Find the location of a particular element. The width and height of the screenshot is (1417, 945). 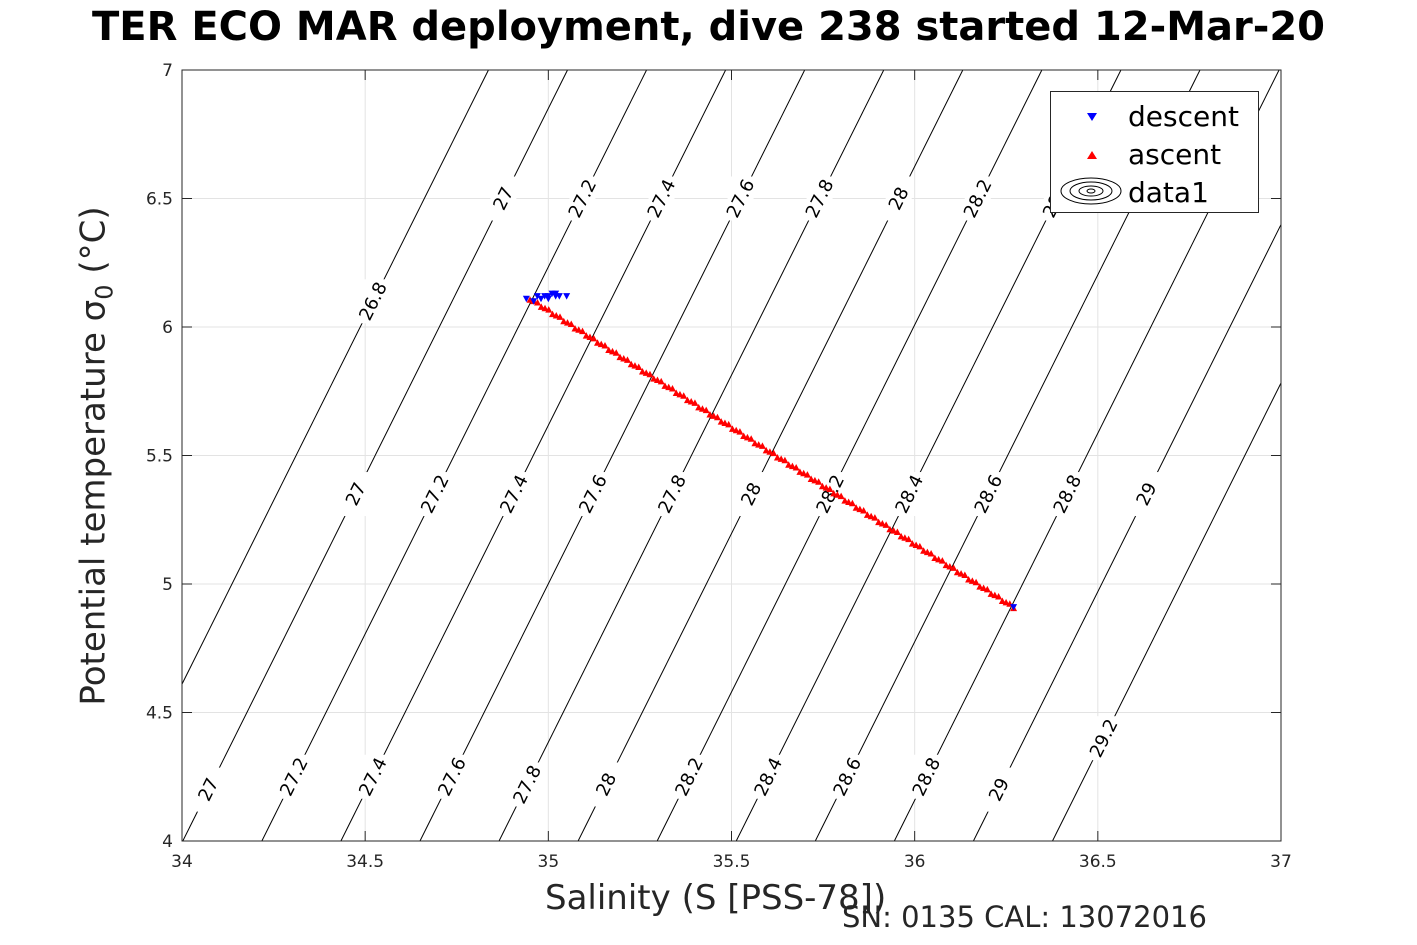

x-tick-label: 35.5 is located at coordinates (732, 862).